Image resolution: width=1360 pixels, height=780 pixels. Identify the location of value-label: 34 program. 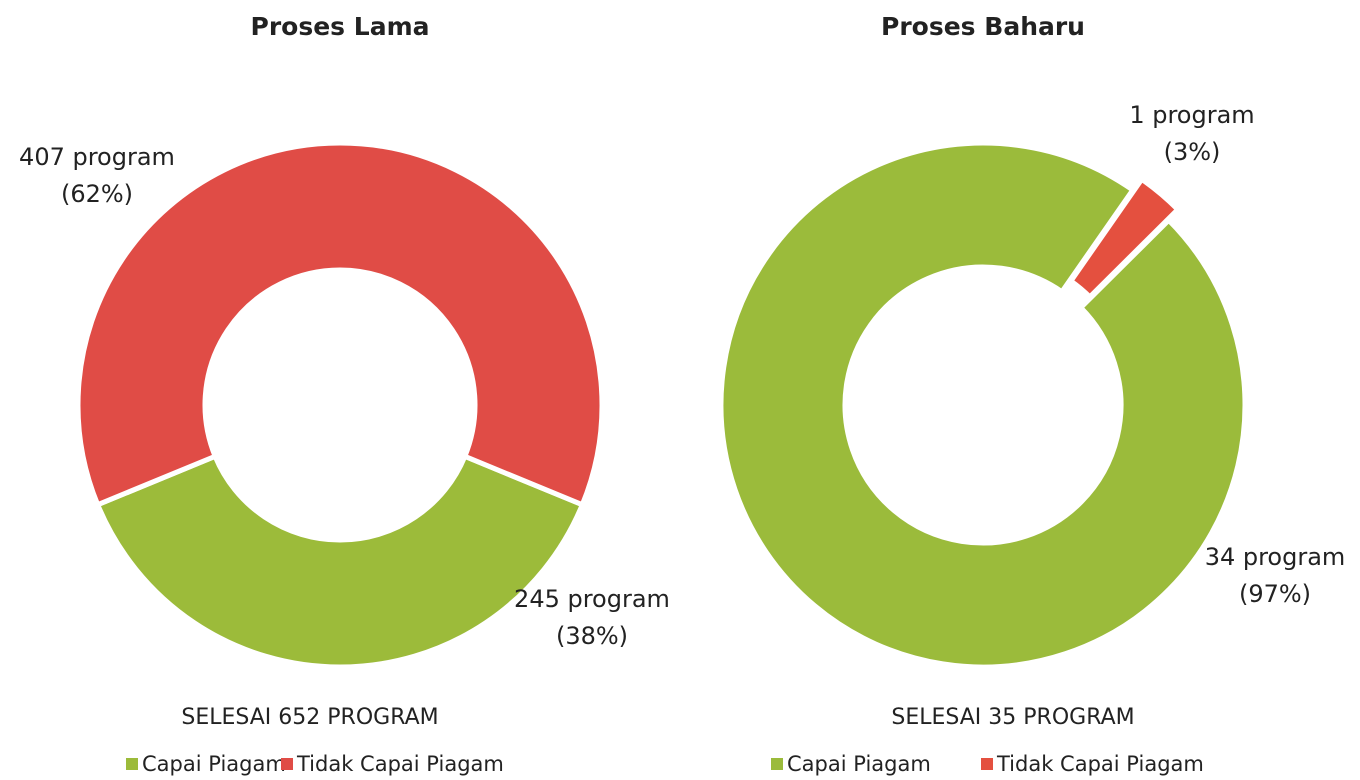
(1275, 557).